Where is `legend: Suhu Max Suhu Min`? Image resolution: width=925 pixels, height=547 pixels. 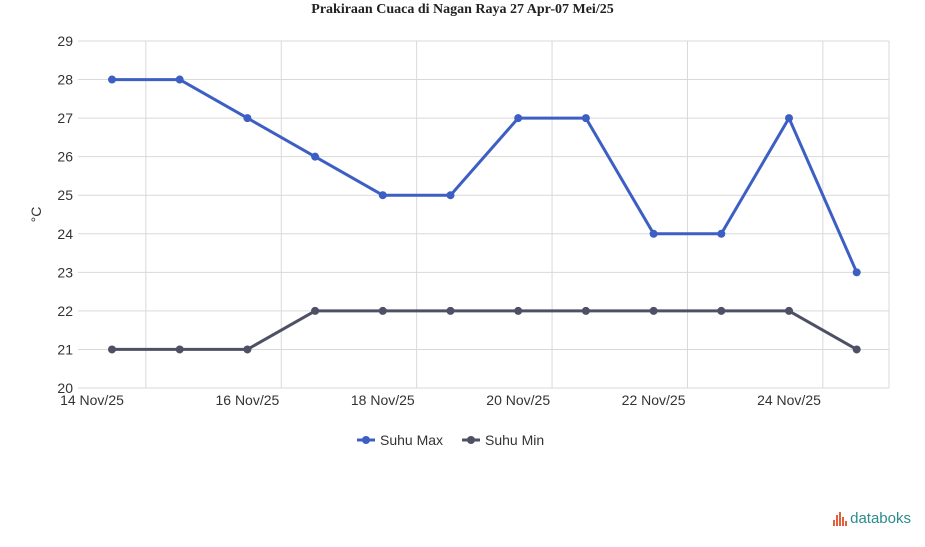 legend: Suhu Max Suhu Min is located at coordinates (450, 440).